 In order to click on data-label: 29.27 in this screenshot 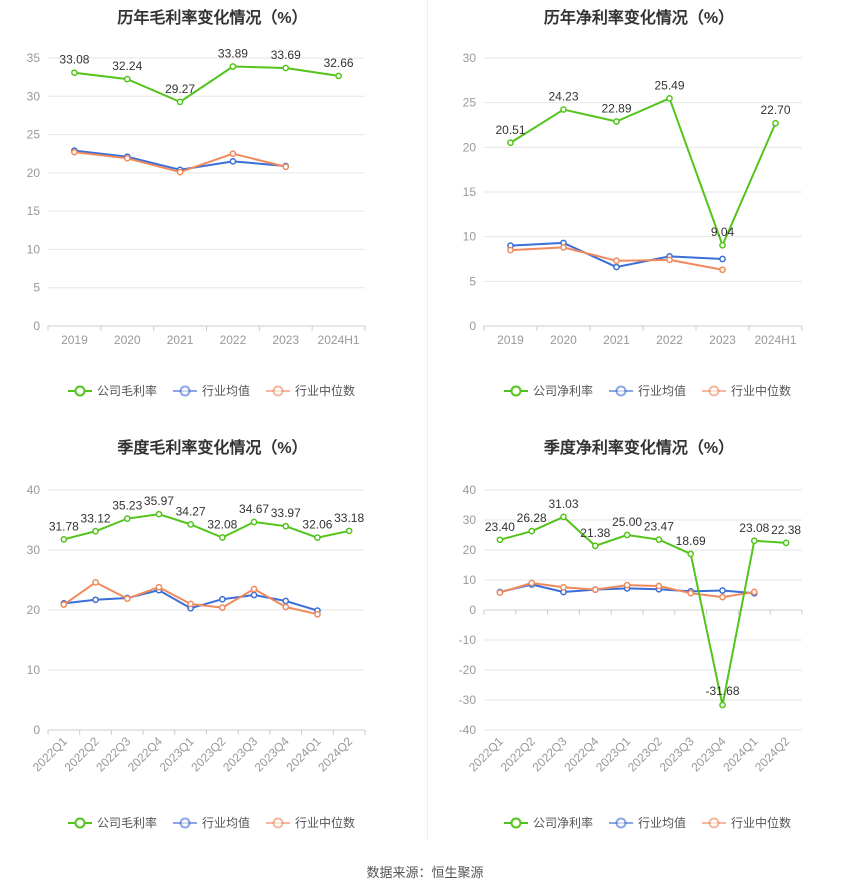, I will do `click(180, 89)`.